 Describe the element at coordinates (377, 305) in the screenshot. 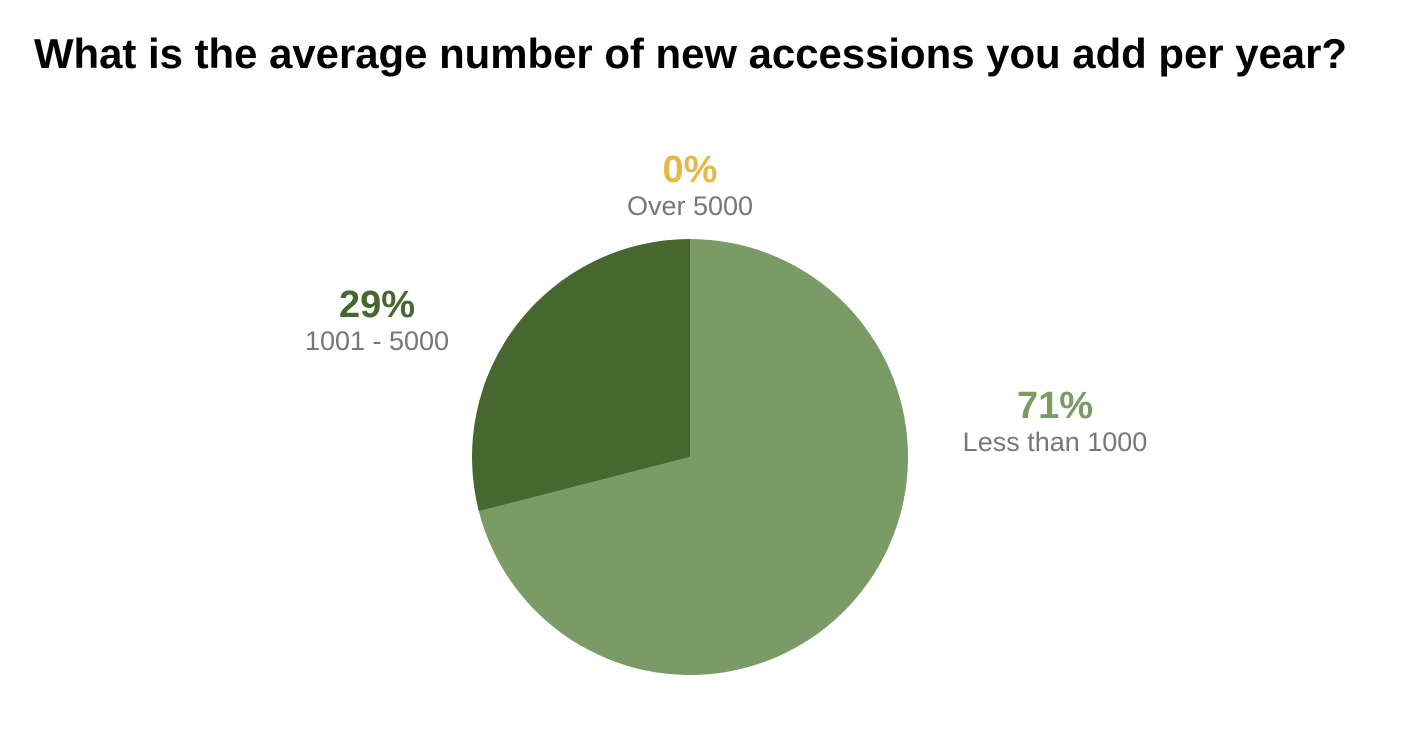

I see `slice-value-label: 29%` at that location.